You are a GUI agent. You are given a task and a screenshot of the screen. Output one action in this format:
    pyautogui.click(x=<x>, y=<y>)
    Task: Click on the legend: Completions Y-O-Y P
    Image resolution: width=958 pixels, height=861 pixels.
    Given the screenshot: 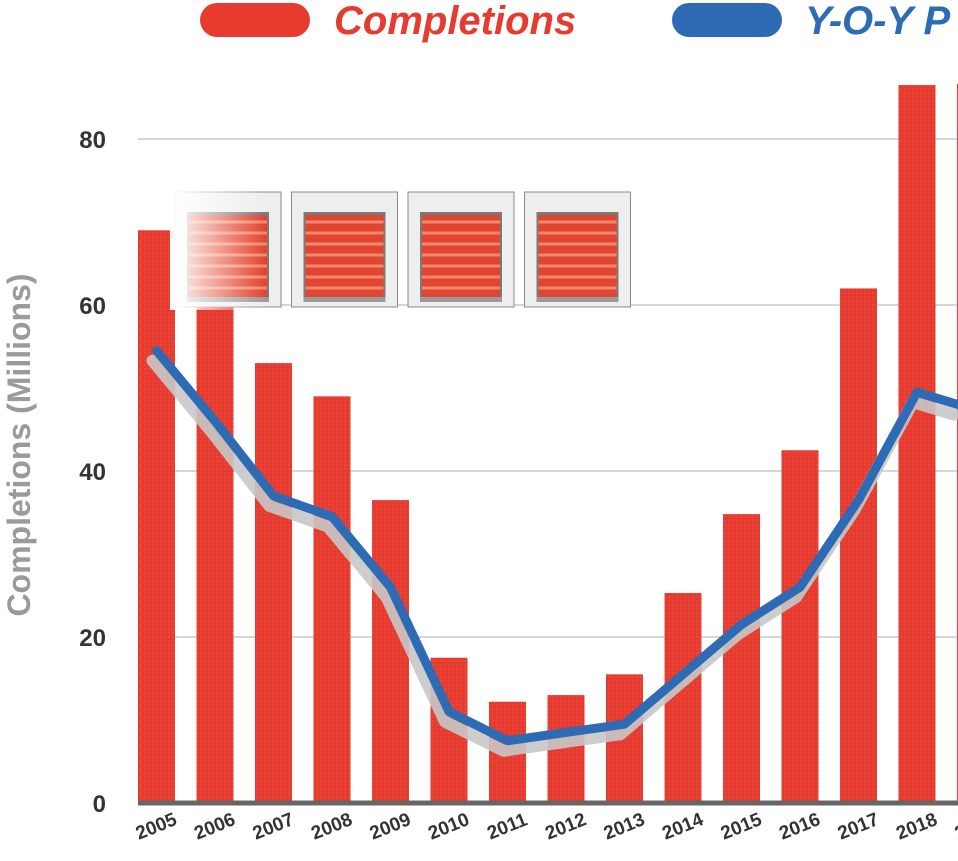 What is the action you would take?
    pyautogui.click(x=575, y=21)
    